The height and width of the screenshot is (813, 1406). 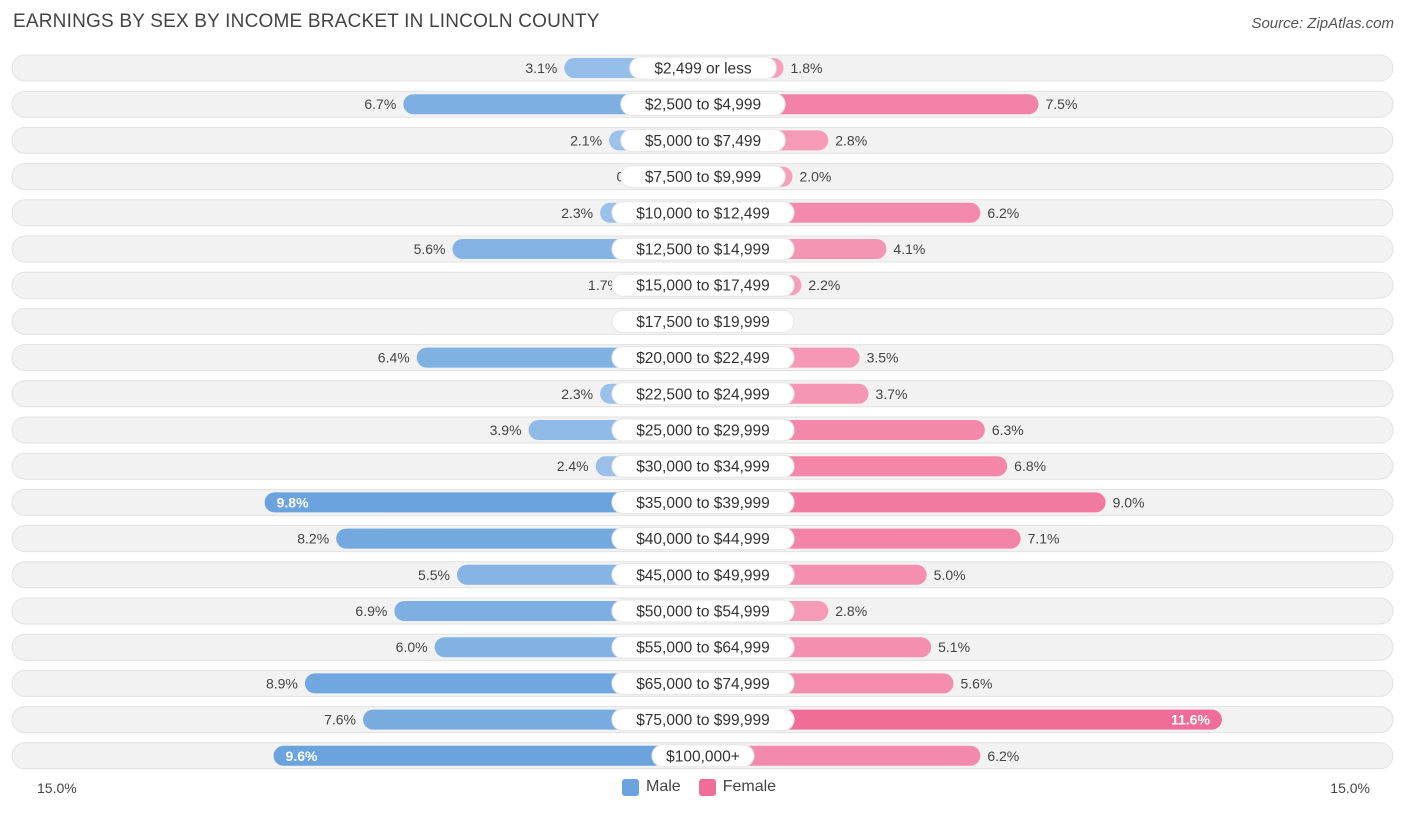 I want to click on female-value-label: 5.0%, so click(x=950, y=575).